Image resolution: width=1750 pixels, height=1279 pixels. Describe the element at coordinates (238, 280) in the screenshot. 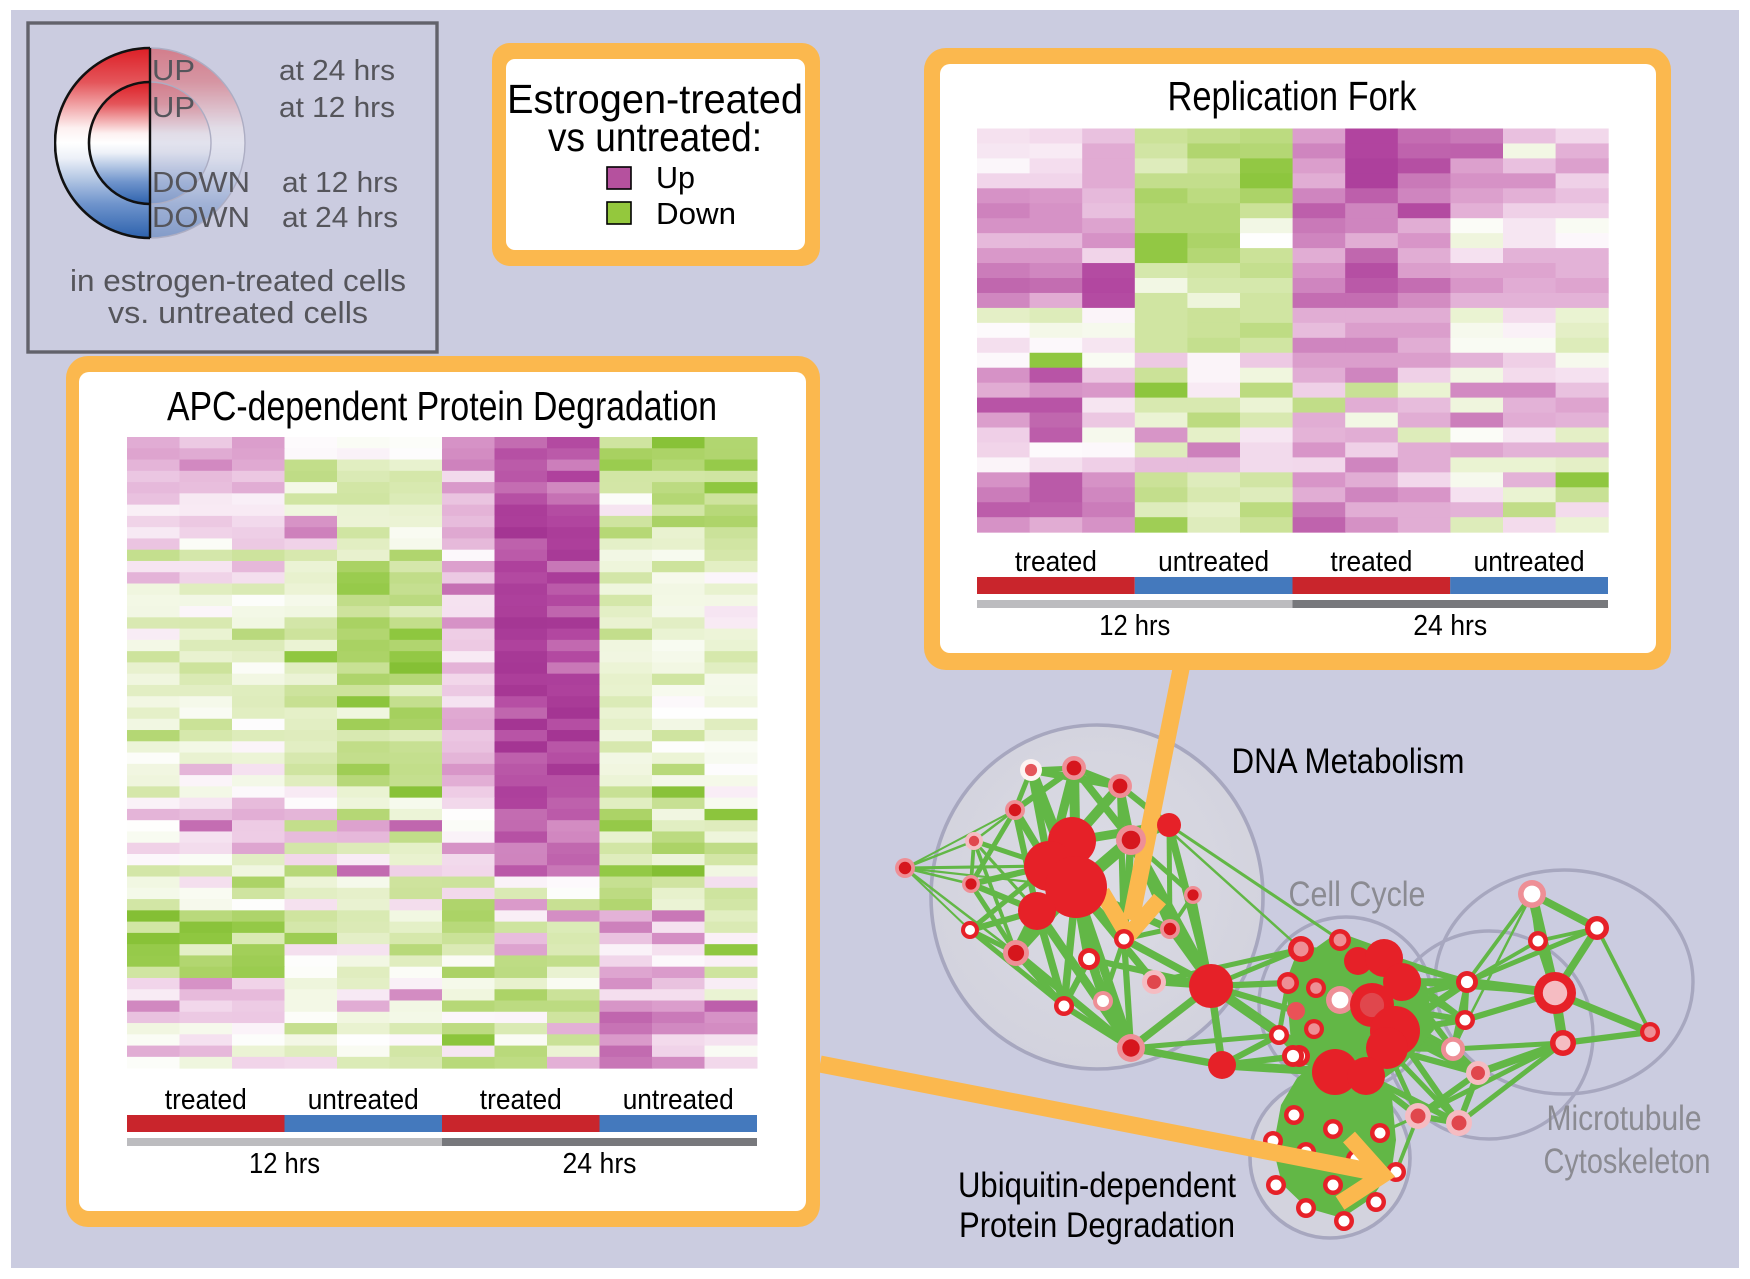

I see `svg-text: in estrogen-treated cells` at that location.